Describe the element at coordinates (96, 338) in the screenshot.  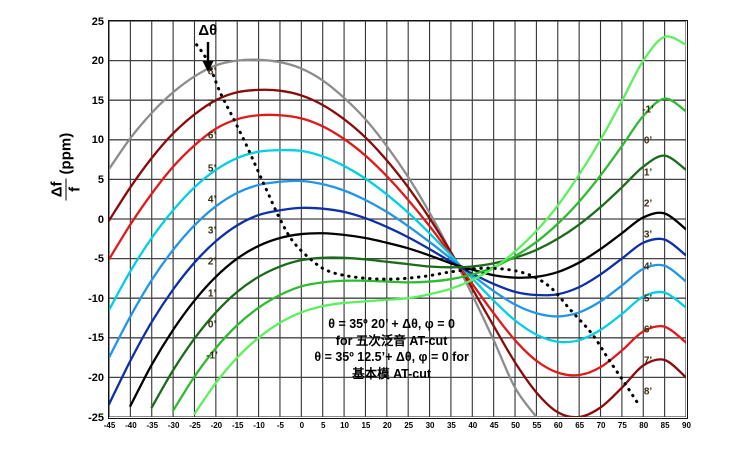
I see `y-tick-label: -15` at that location.